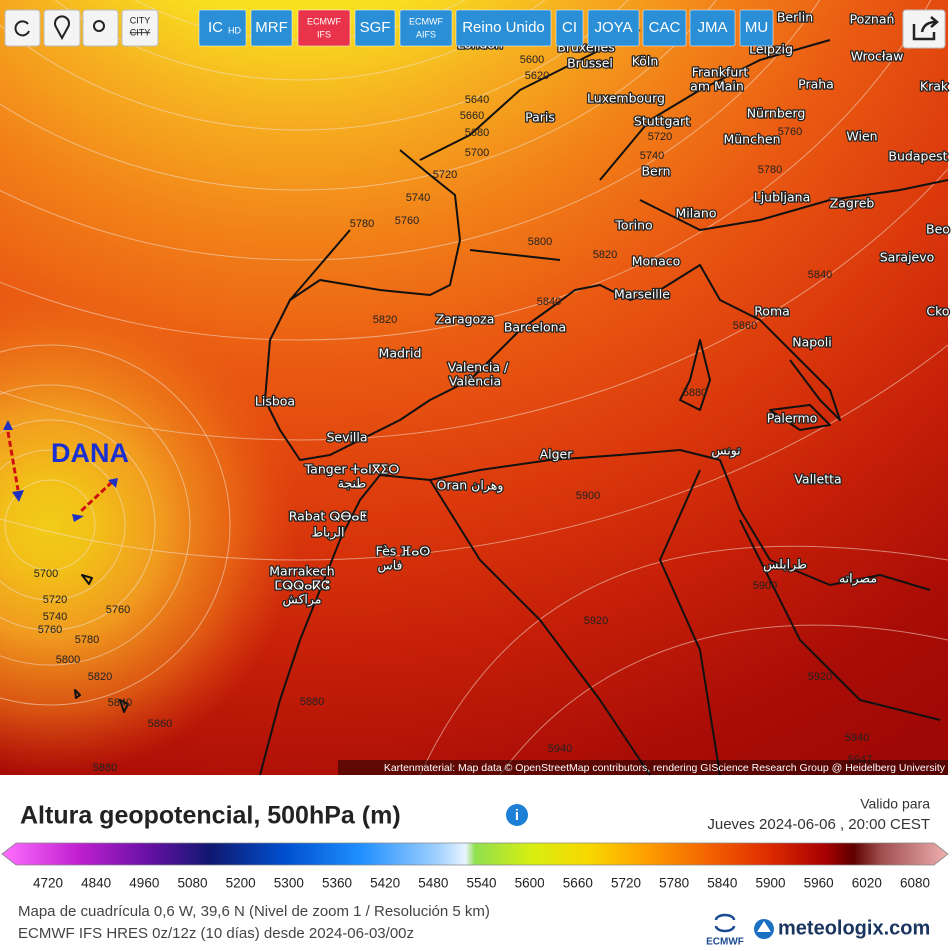 This screenshot has width=952, height=951. I want to click on contour-label: 5920, so click(820, 677).